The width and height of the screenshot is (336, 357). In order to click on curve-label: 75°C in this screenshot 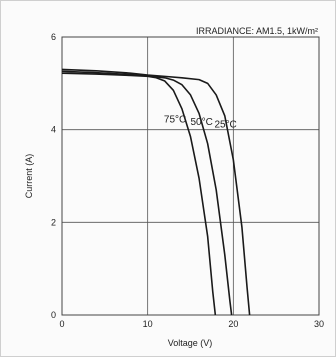, I will do `click(175, 120)`.